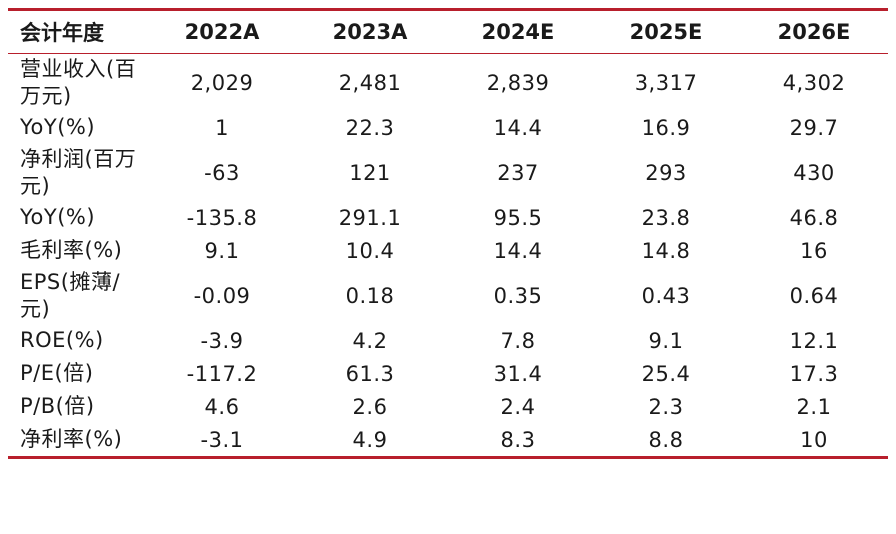 This screenshot has width=896, height=534. Describe the element at coordinates (666, 217) in the screenshot. I see `table-cell: 23.8` at that location.